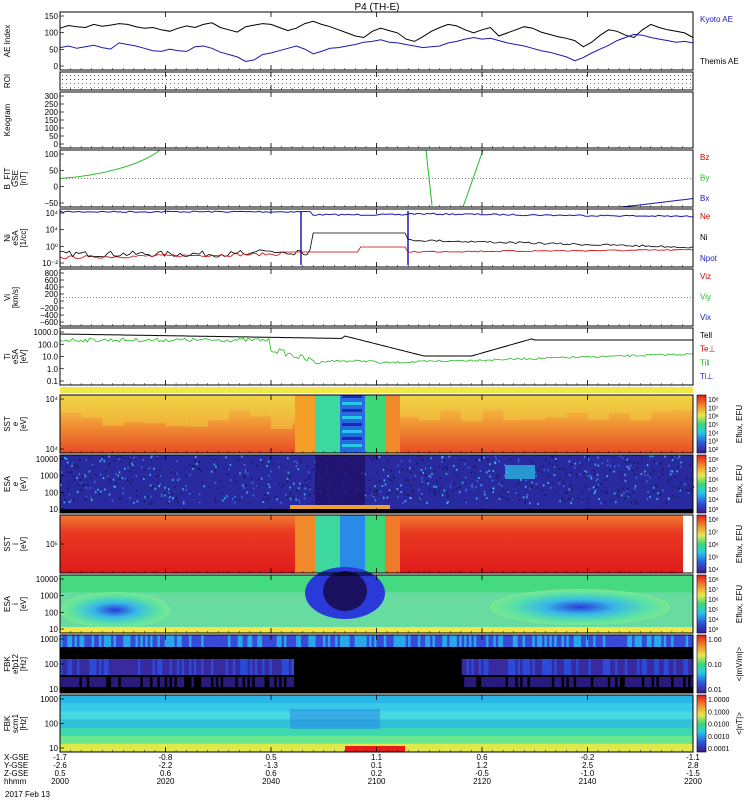 This screenshot has width=750, height=800. I want to click on legend-entry: By, so click(704, 178).